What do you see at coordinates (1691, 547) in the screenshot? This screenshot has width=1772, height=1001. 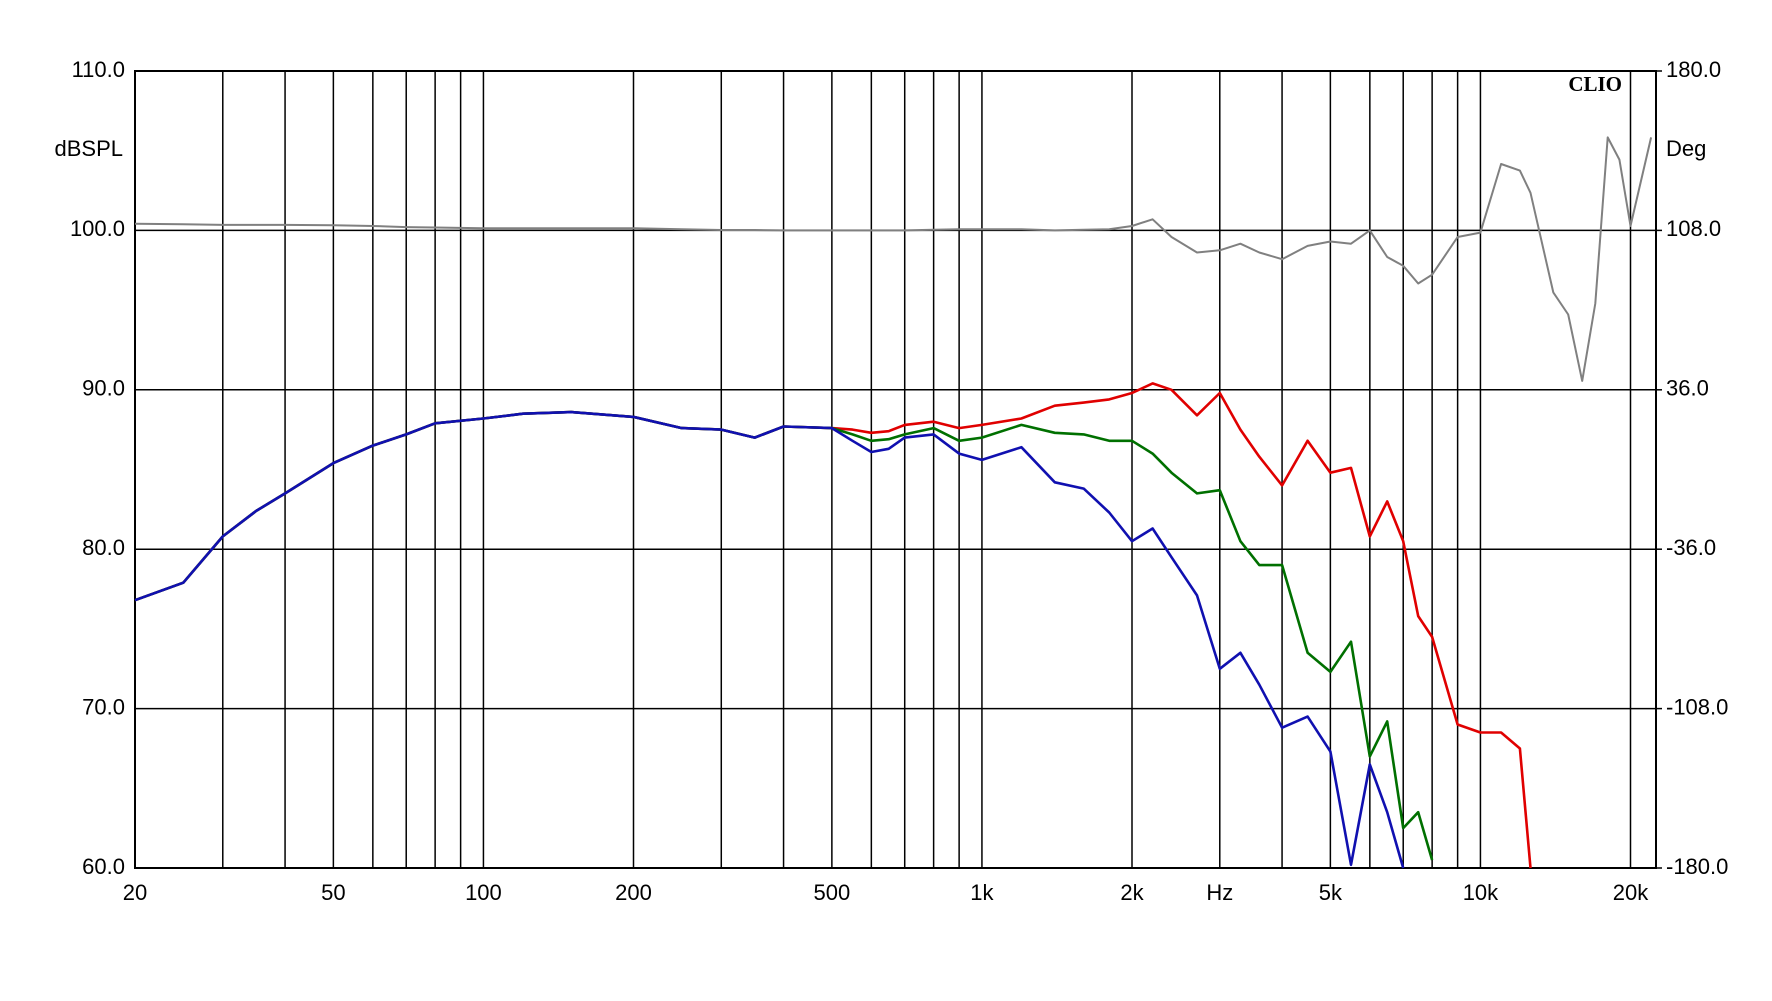 I see `y2-tick-label: -36.0` at bounding box center [1691, 547].